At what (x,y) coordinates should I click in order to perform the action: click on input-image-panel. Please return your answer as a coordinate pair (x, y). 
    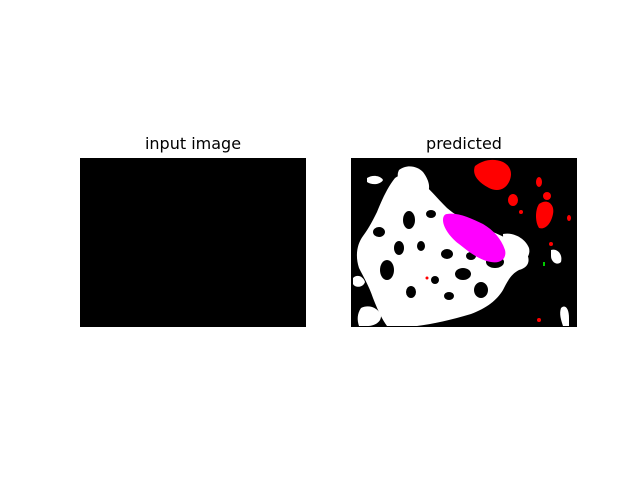
    Looking at the image, I should click on (193, 242).